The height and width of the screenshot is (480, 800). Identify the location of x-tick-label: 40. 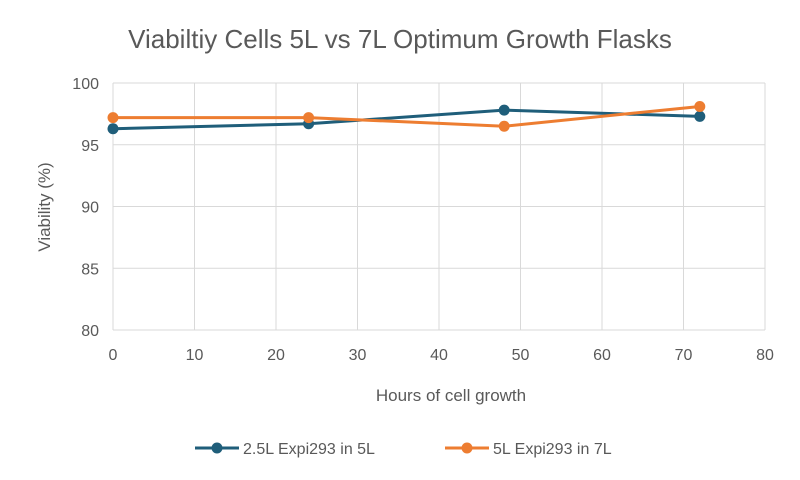
(439, 355).